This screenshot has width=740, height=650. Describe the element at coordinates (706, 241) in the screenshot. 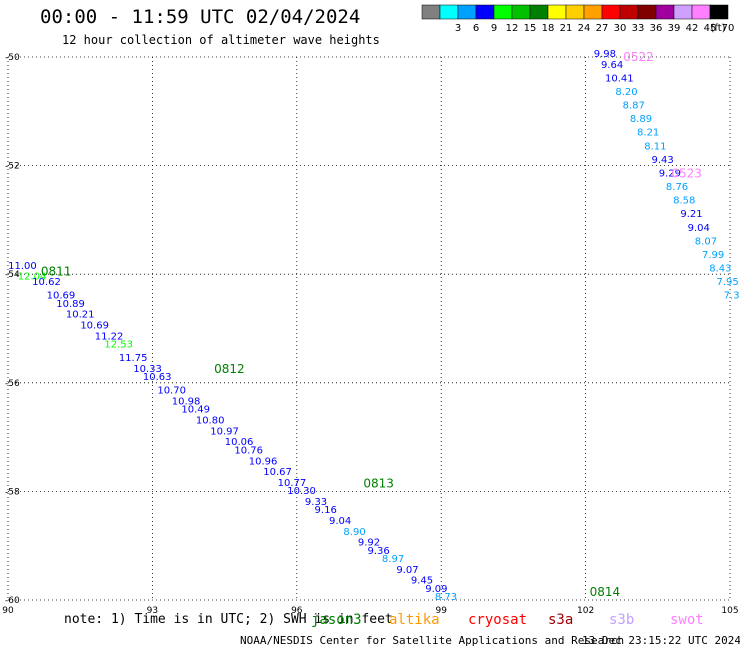

I see `data-point-label: 8.07` at that location.